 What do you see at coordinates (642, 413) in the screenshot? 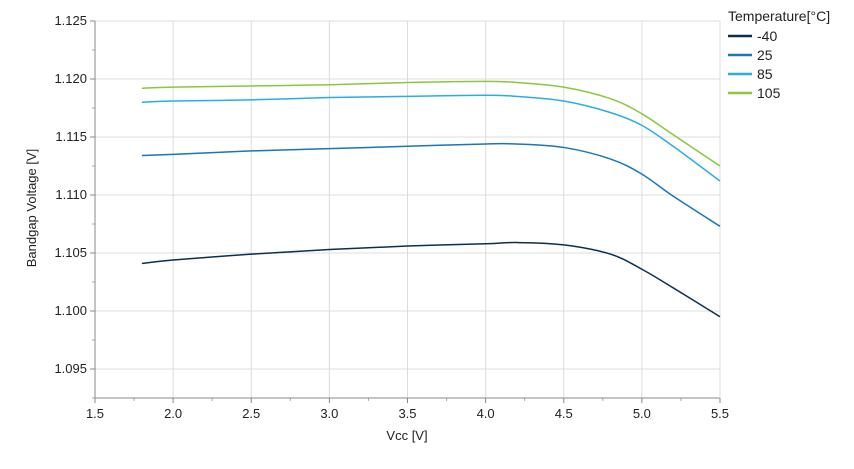
I see `x-tick-label: 5.0` at bounding box center [642, 413].